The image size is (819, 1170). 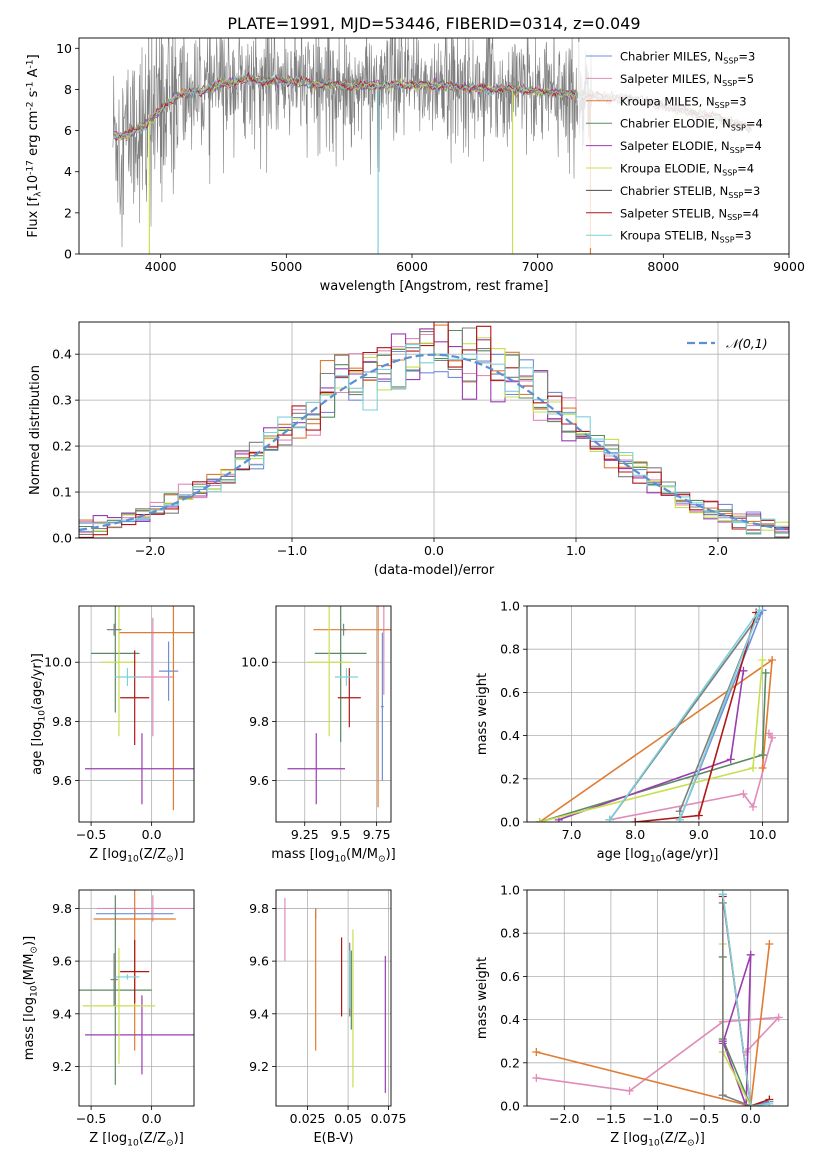 What do you see at coordinates (434, 286) in the screenshot?
I see `x-axis-label: wavelength [Angstrom, rest frame]` at bounding box center [434, 286].